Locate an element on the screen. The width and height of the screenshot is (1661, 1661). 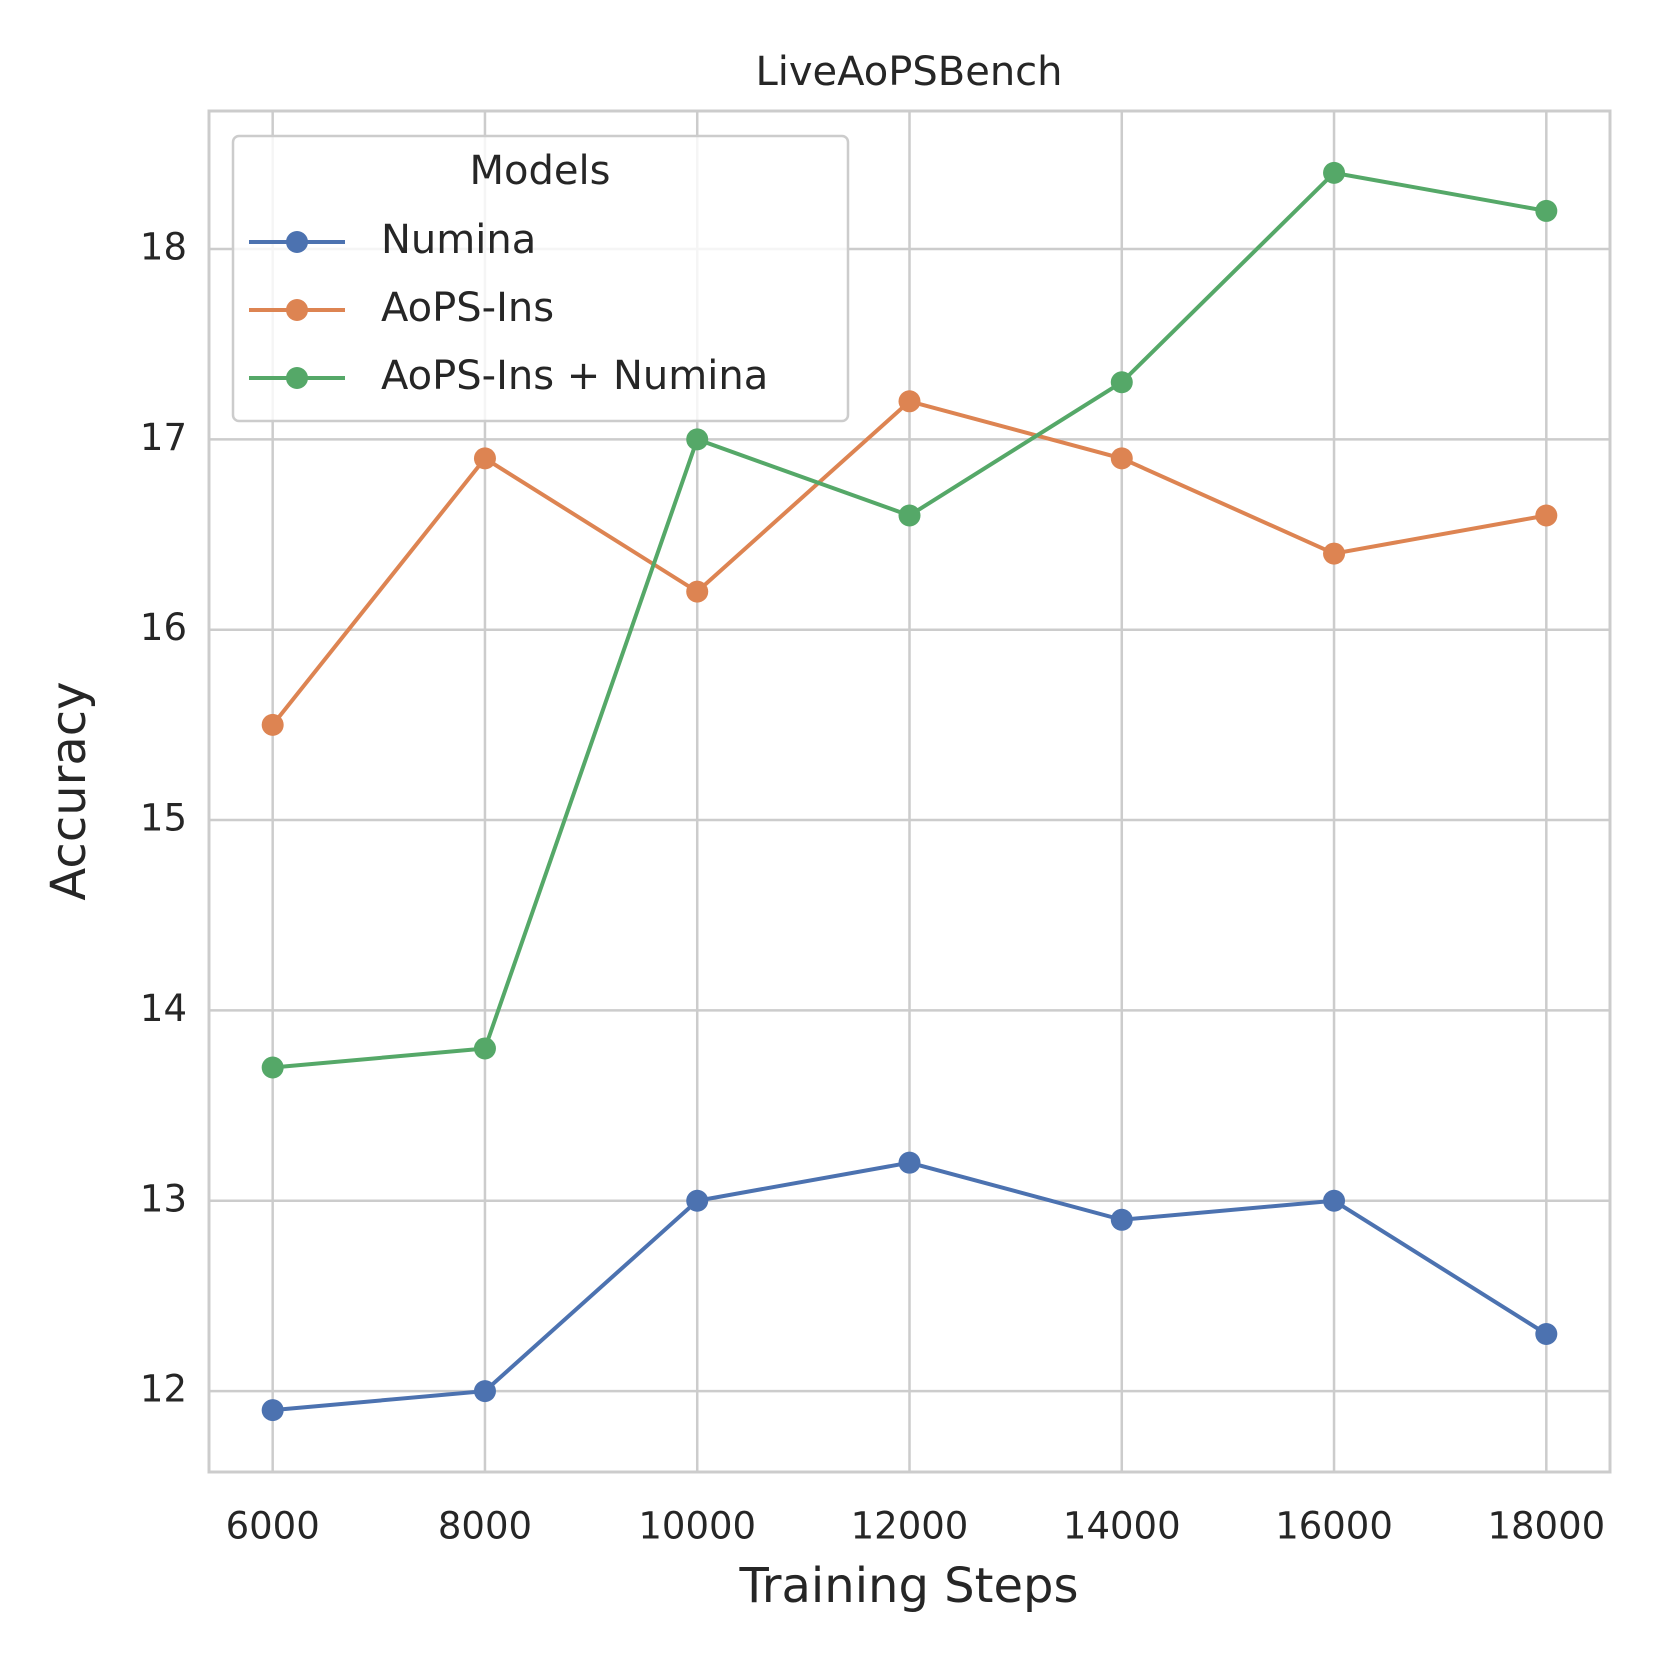
y-tick-label: 18 is located at coordinates (163, 247).